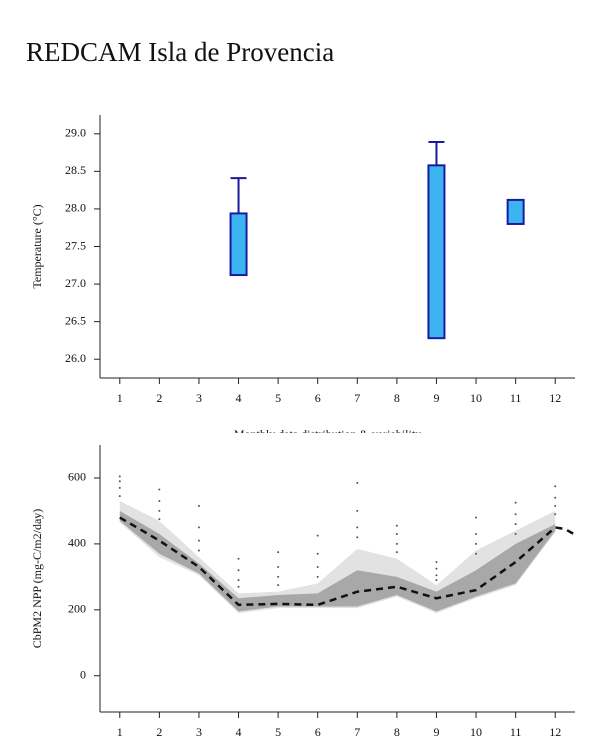  What do you see at coordinates (77, 477) in the screenshot?
I see `y-tick-label: 600` at bounding box center [77, 477].